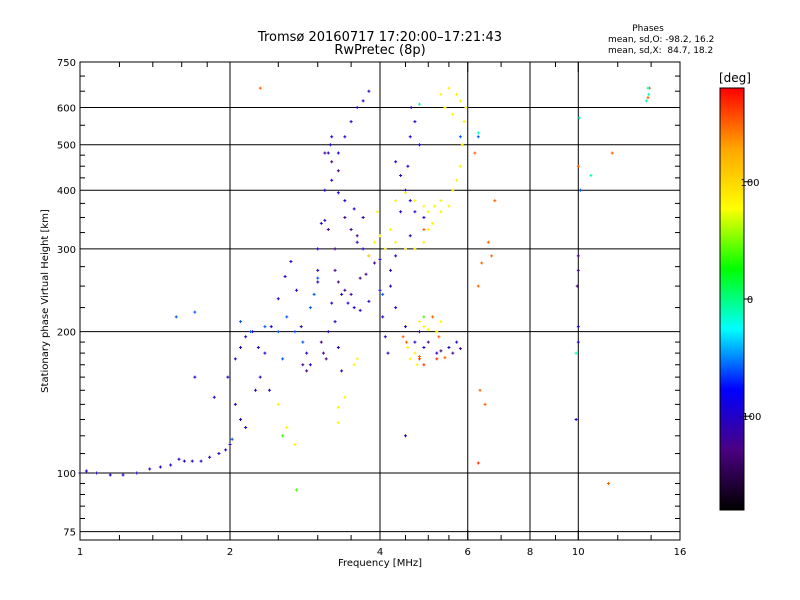  Describe the element at coordinates (66, 146) in the screenshot. I see `y-tick-label: 500` at that location.